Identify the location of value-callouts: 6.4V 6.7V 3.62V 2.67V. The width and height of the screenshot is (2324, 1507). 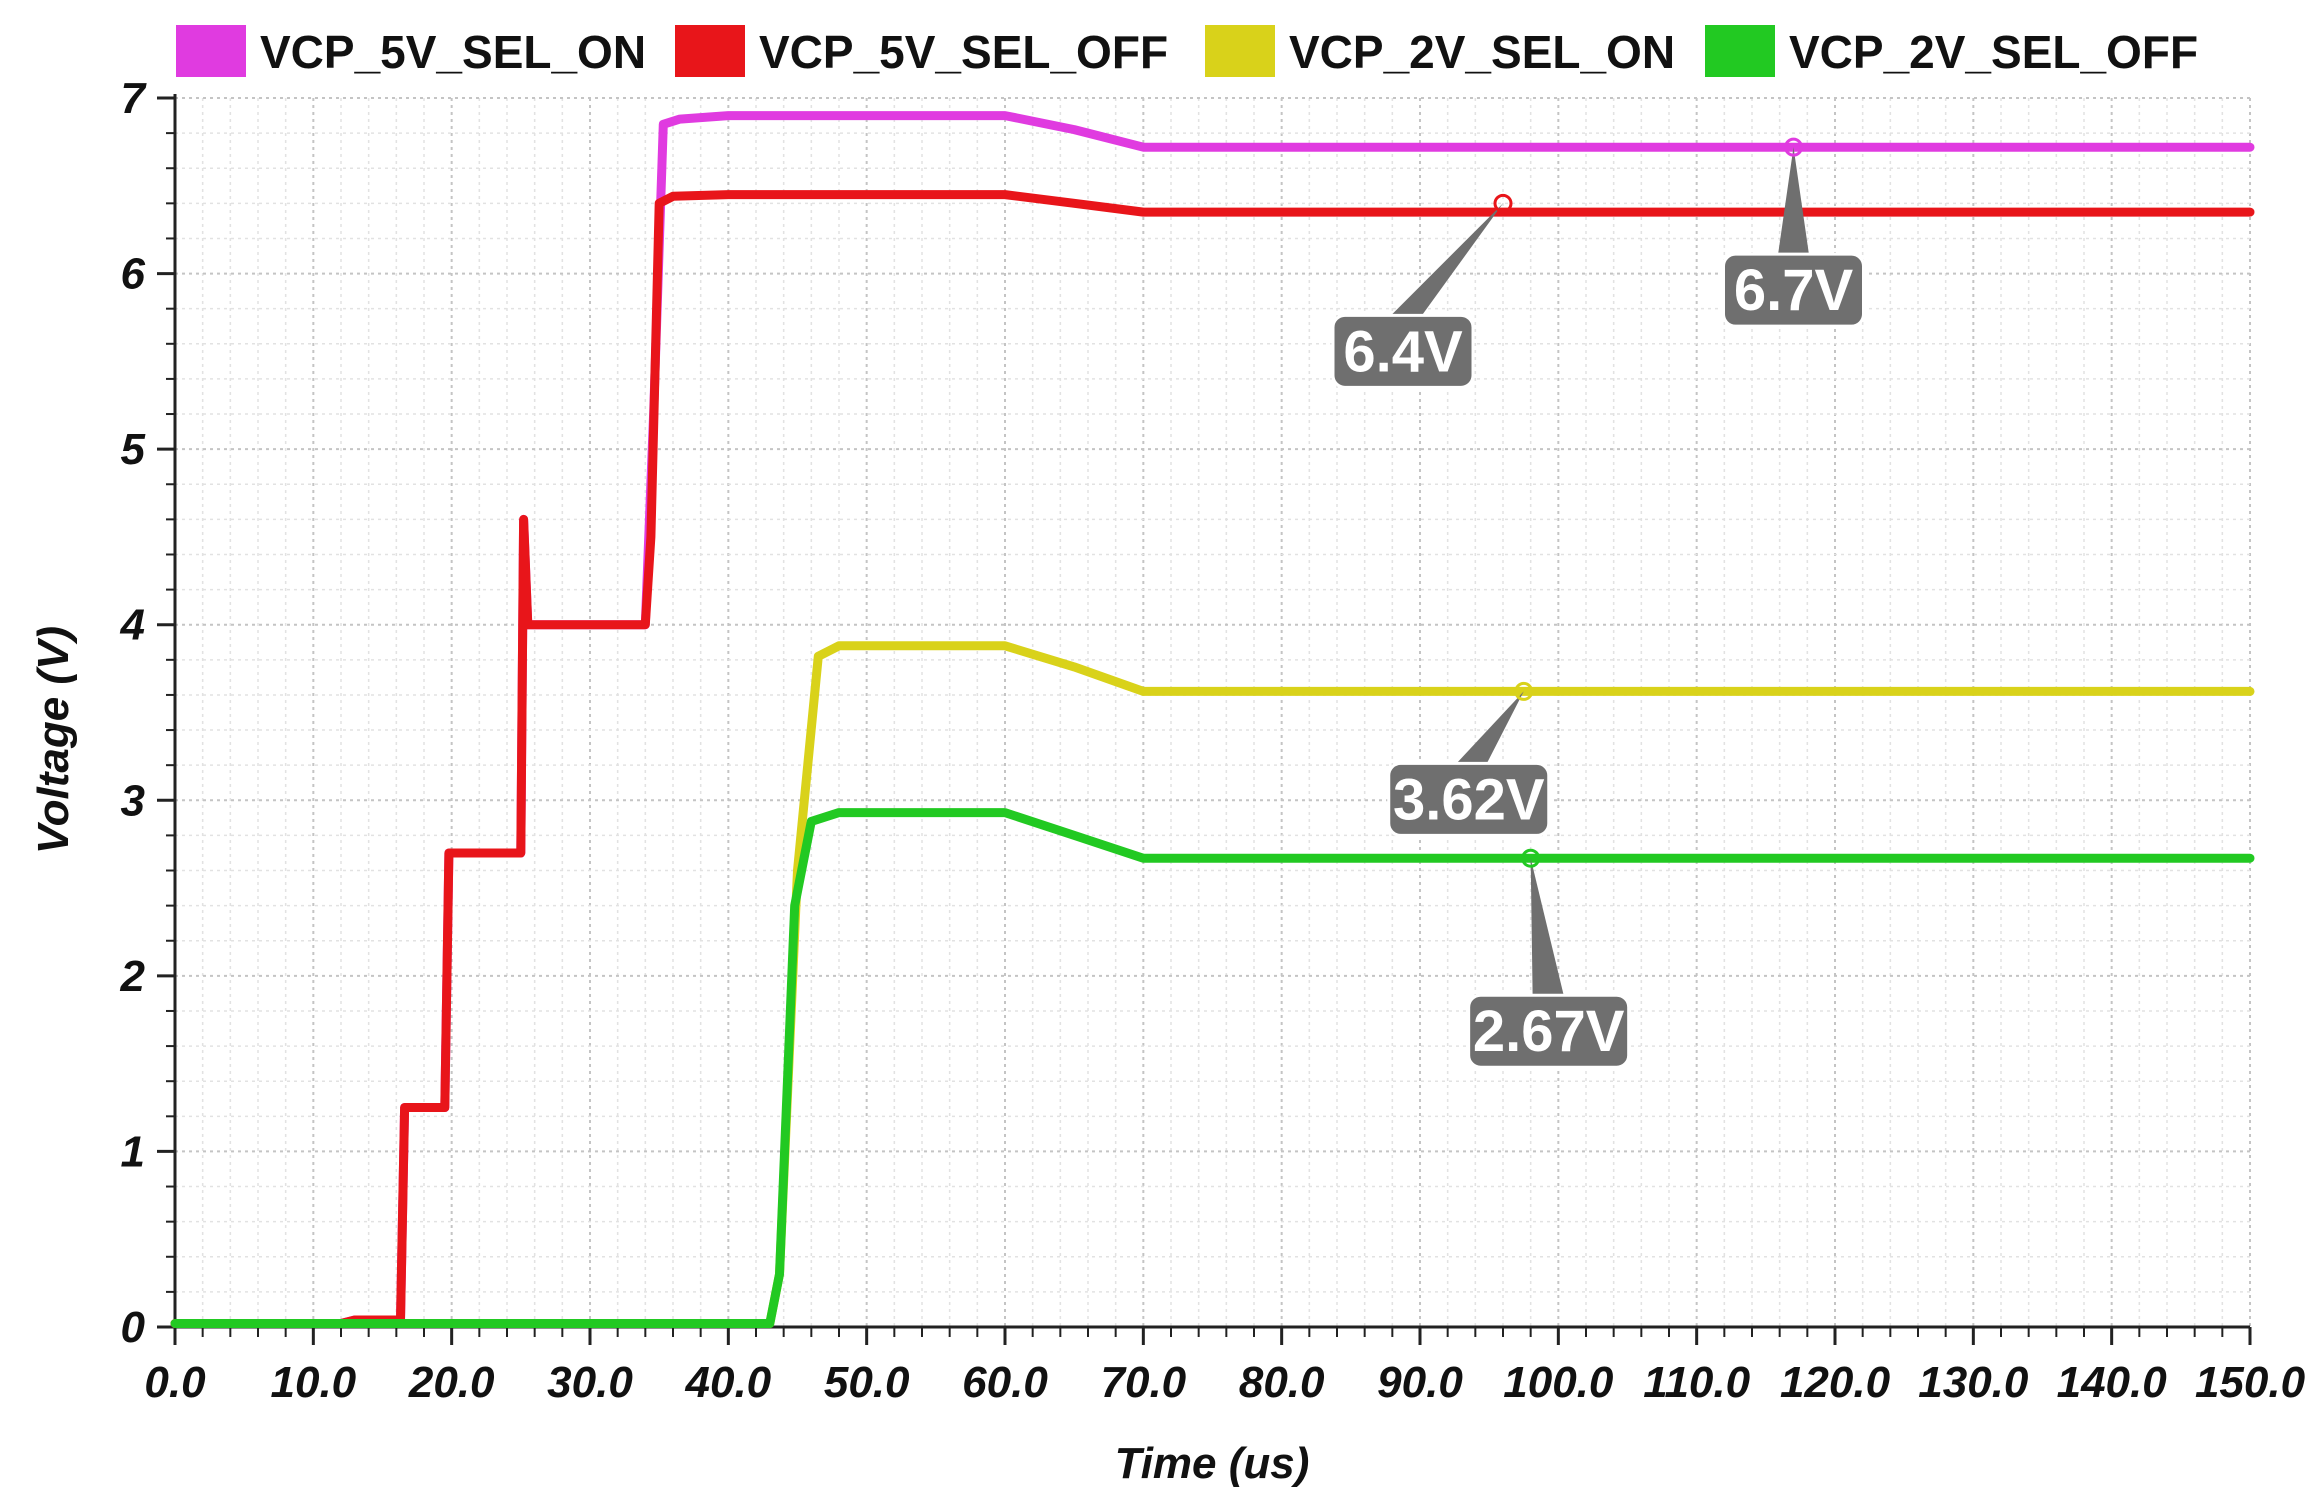
(1598, 603).